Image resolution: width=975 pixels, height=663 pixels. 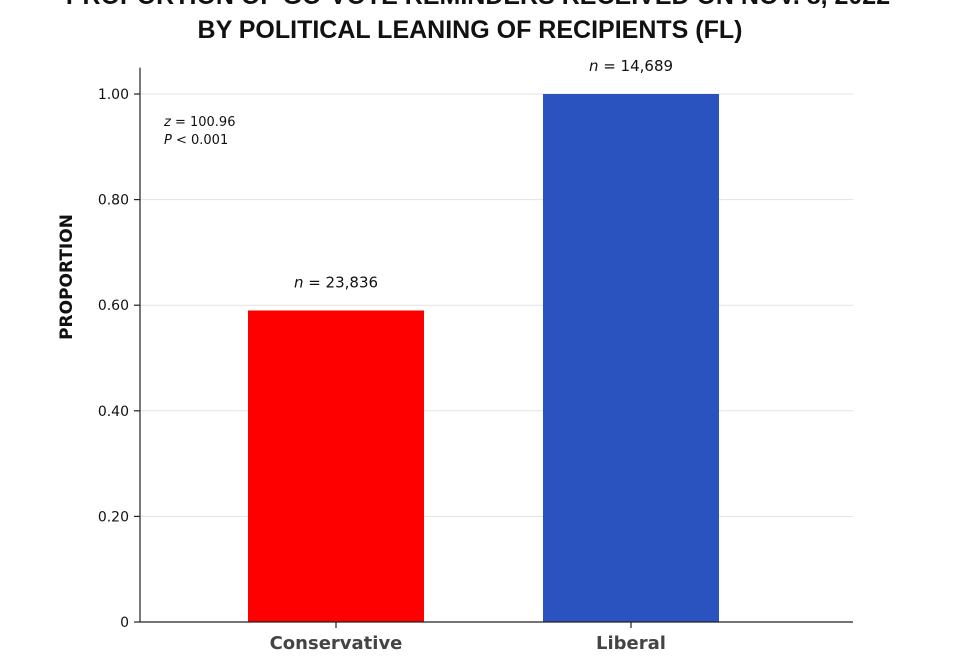 I want to click on y-tick-label: 0.60, so click(x=113, y=306).